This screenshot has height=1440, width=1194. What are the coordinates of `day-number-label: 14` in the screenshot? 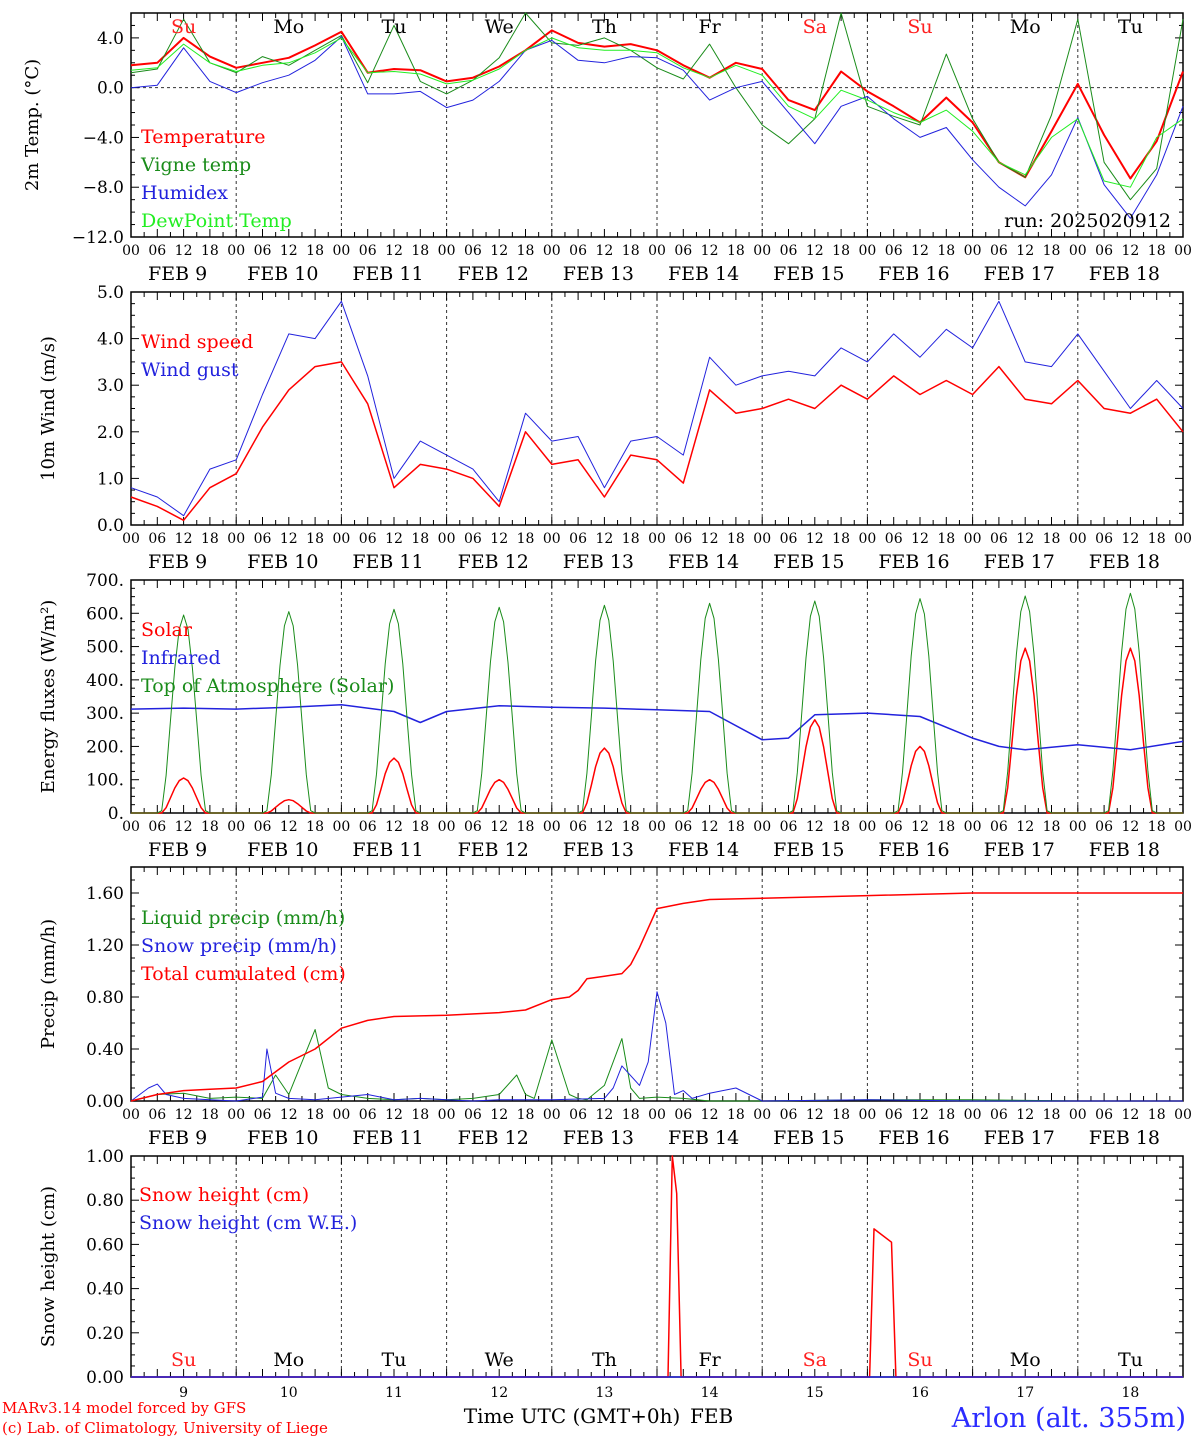 It's located at (710, 1393).